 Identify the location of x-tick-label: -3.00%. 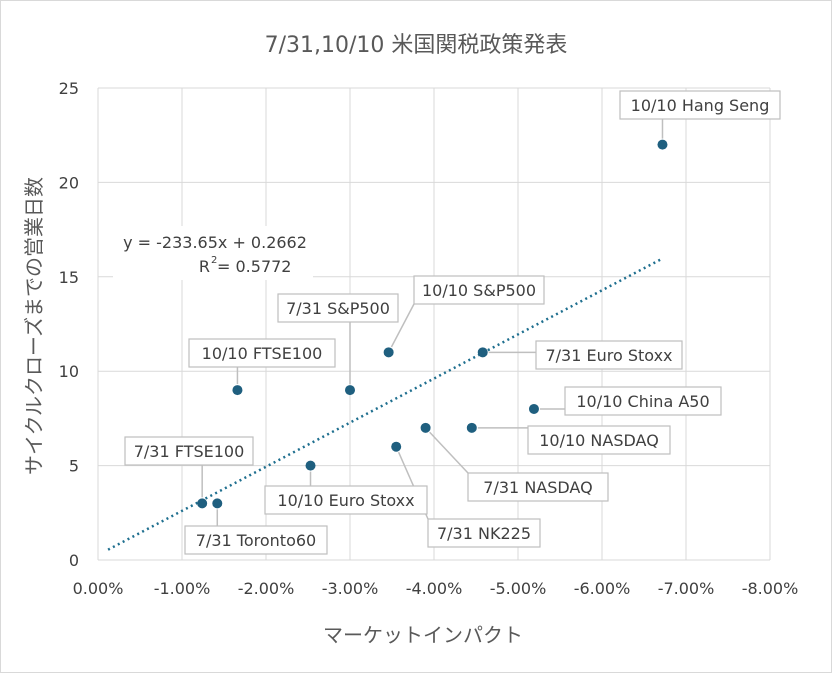
(350, 588).